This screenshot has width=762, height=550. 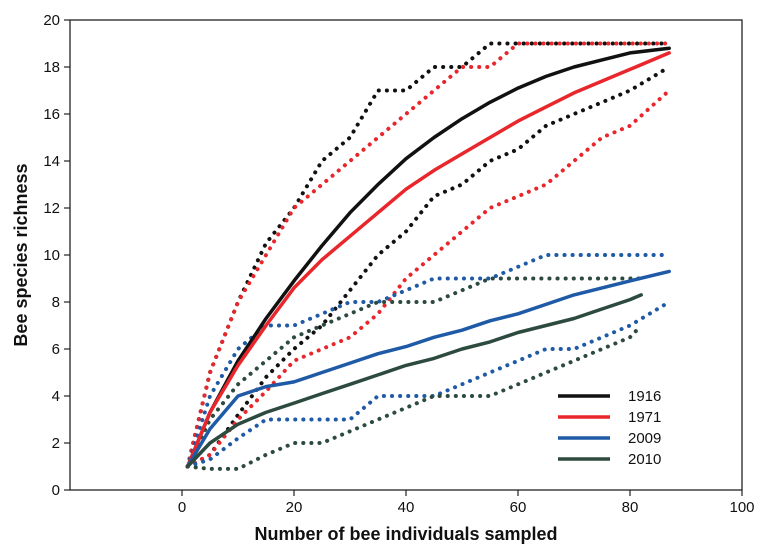 What do you see at coordinates (51, 255) in the screenshot?
I see `y-tick-label: 10` at bounding box center [51, 255].